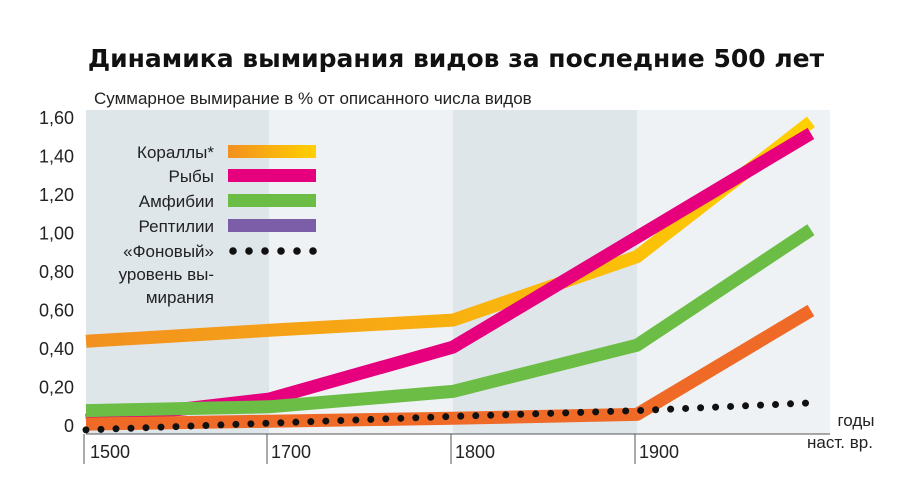  What do you see at coordinates (176, 226) in the screenshot?
I see `legend-label-4: Рептилии` at bounding box center [176, 226].